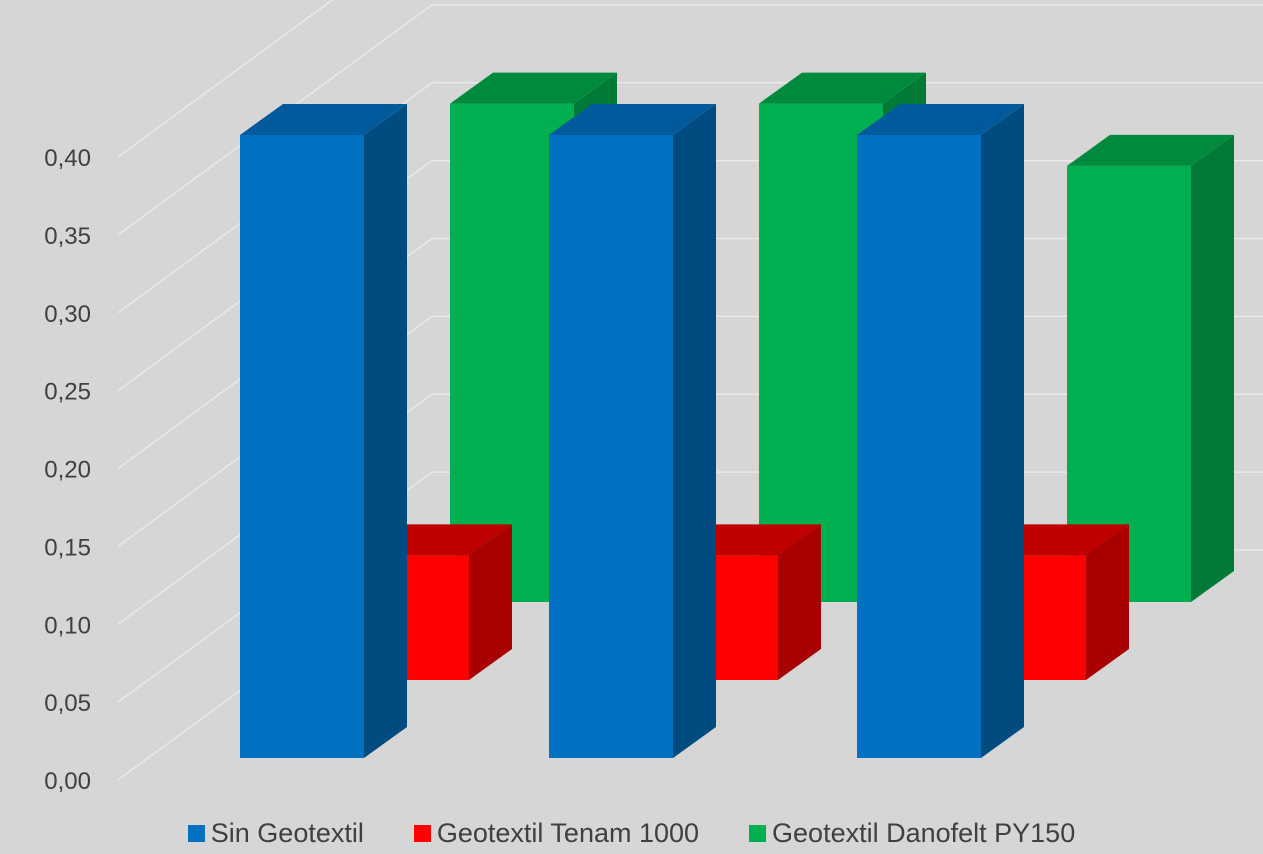 The height and width of the screenshot is (854, 1263). I want to click on bar-2-2-side, so click(1212, 368).